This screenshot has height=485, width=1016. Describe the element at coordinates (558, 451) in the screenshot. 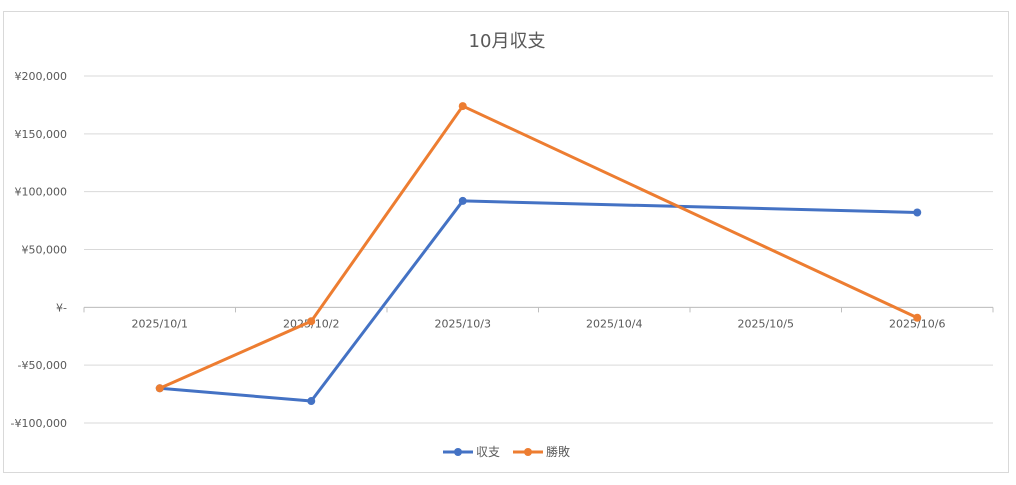

I see `legend-label: 勝敗` at that location.